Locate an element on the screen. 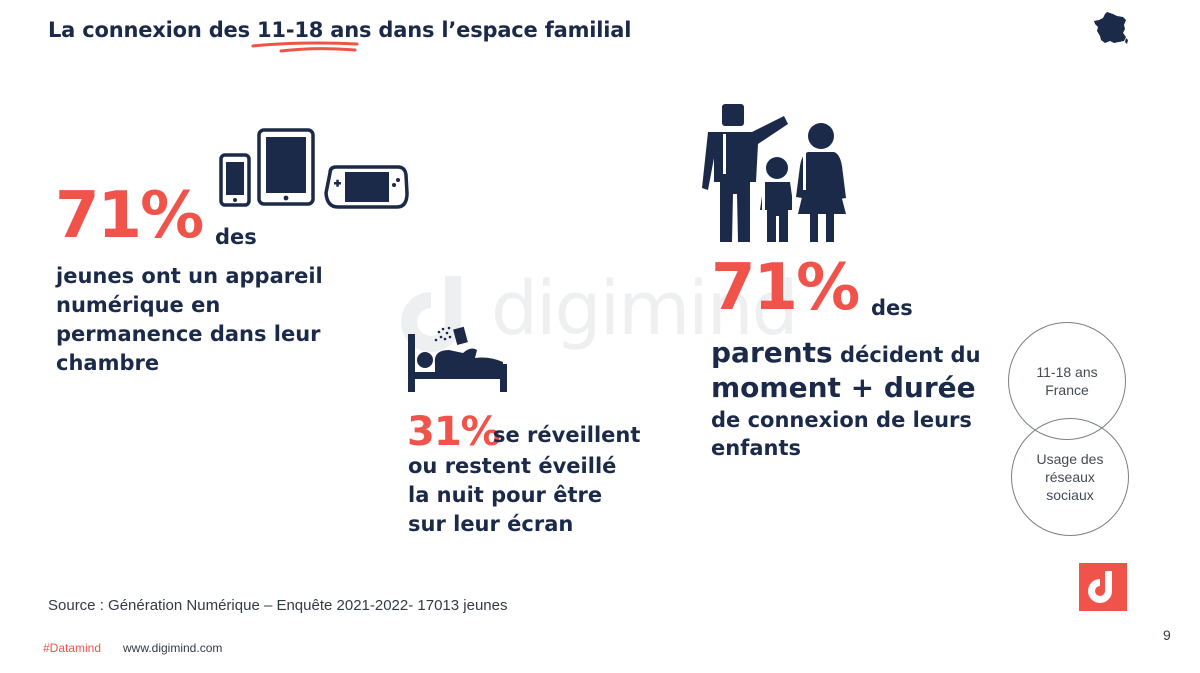  digimind-logo-icon is located at coordinates (1103, 587).